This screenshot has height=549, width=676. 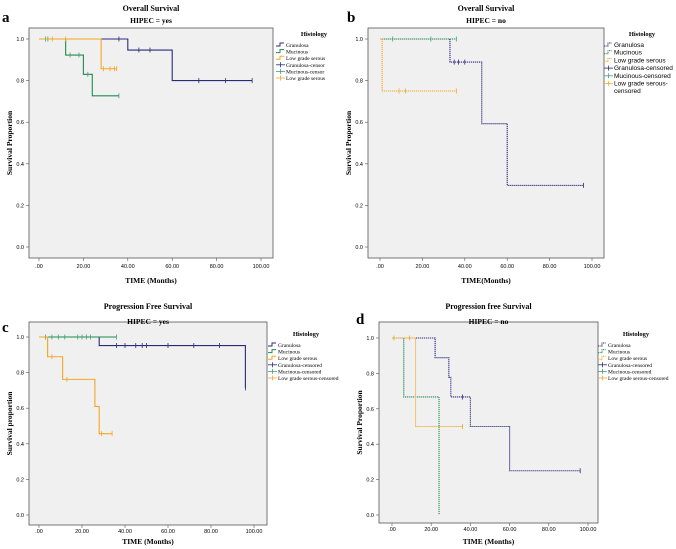 I want to click on chart-title: Progression Free Survival, so click(x=148, y=306).